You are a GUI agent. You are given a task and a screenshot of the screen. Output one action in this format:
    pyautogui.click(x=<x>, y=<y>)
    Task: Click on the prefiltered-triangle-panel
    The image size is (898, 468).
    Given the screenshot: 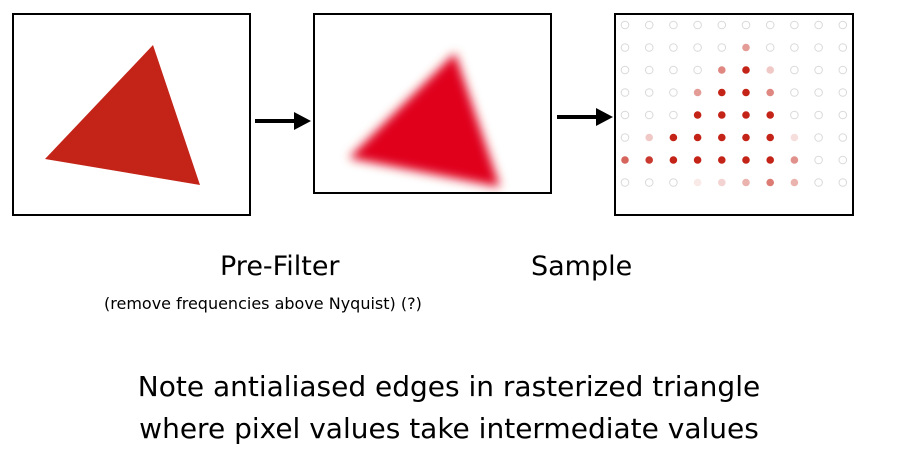 What is the action you would take?
    pyautogui.click(x=432, y=103)
    